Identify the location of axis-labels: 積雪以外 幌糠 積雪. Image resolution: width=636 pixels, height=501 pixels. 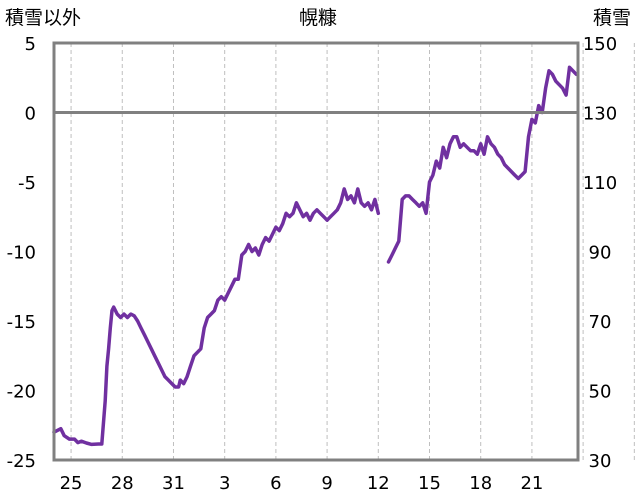
(318, 17).